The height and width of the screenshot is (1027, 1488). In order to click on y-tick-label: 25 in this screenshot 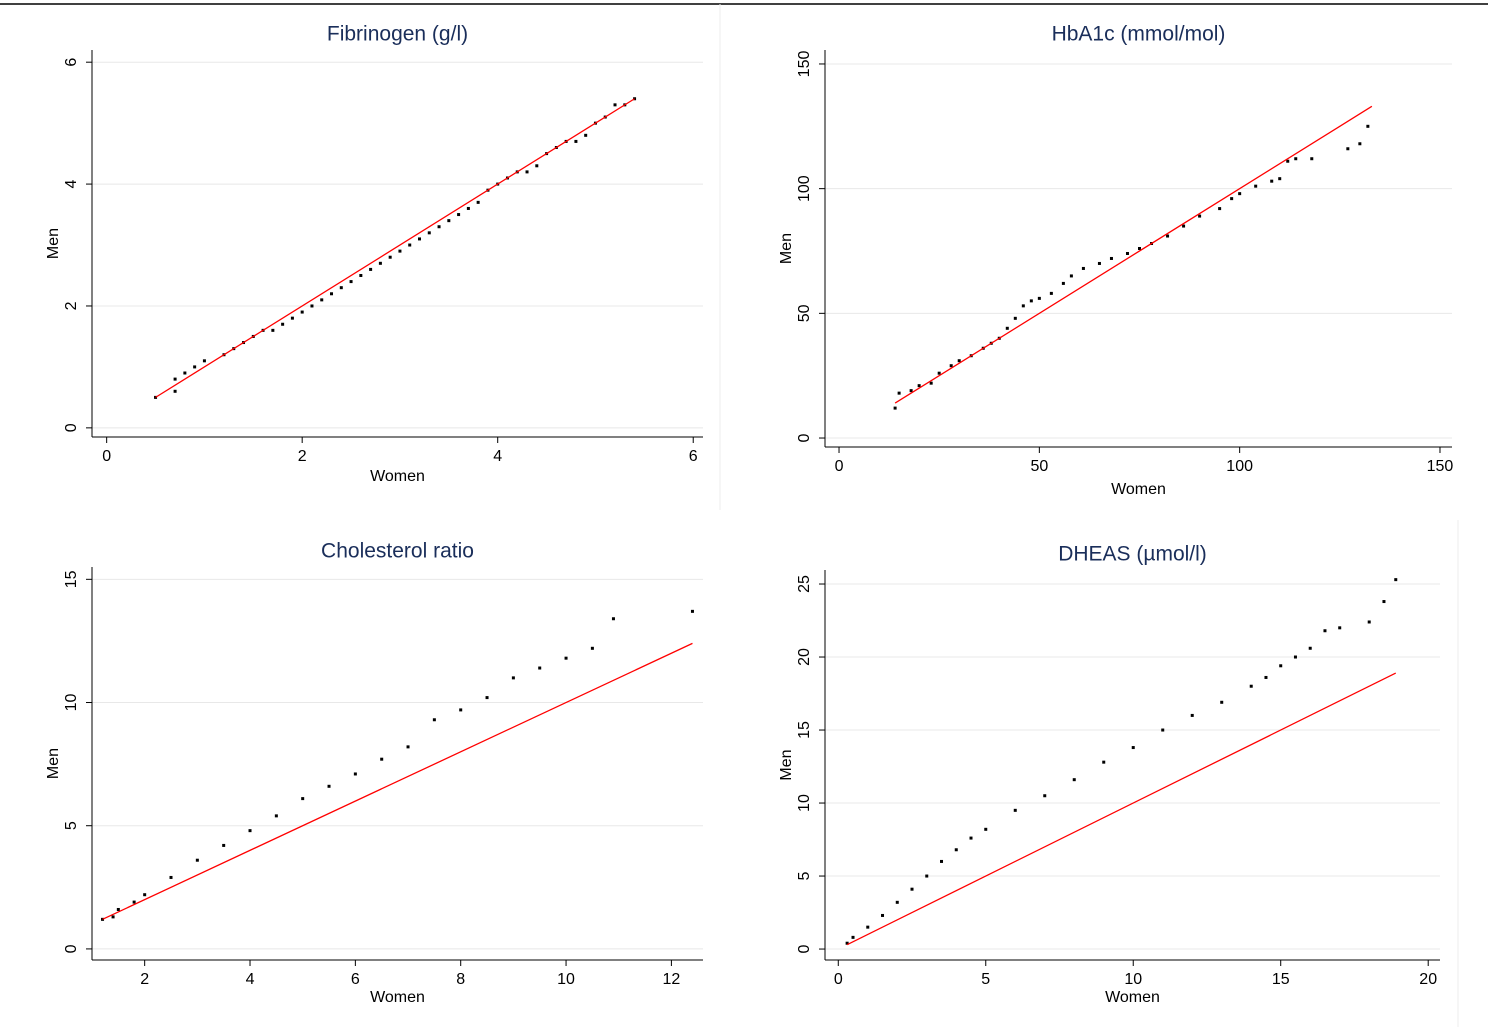, I will do `click(804, 584)`.